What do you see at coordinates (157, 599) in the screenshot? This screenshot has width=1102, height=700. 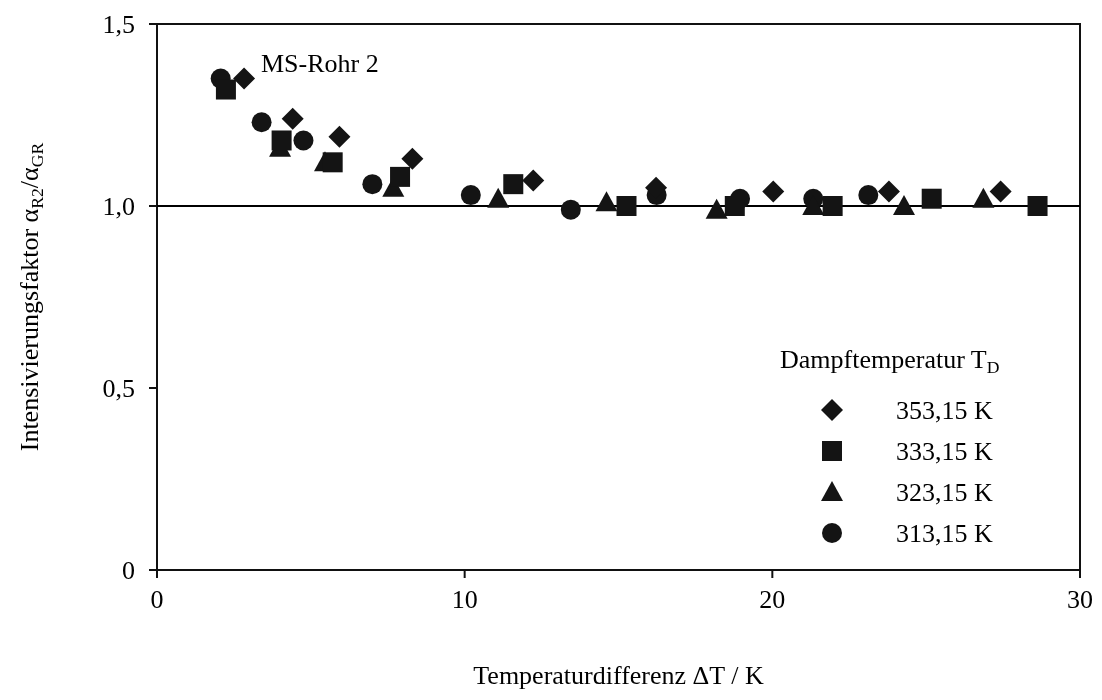 I see `x-tick-label: 0` at bounding box center [157, 599].